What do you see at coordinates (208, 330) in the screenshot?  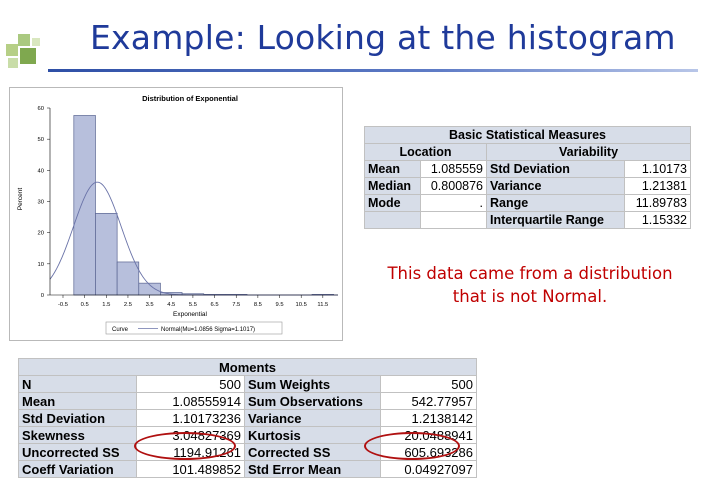 I see `legend-text: Normal(Mu=1.0856 Sigma=1.1017)` at bounding box center [208, 330].